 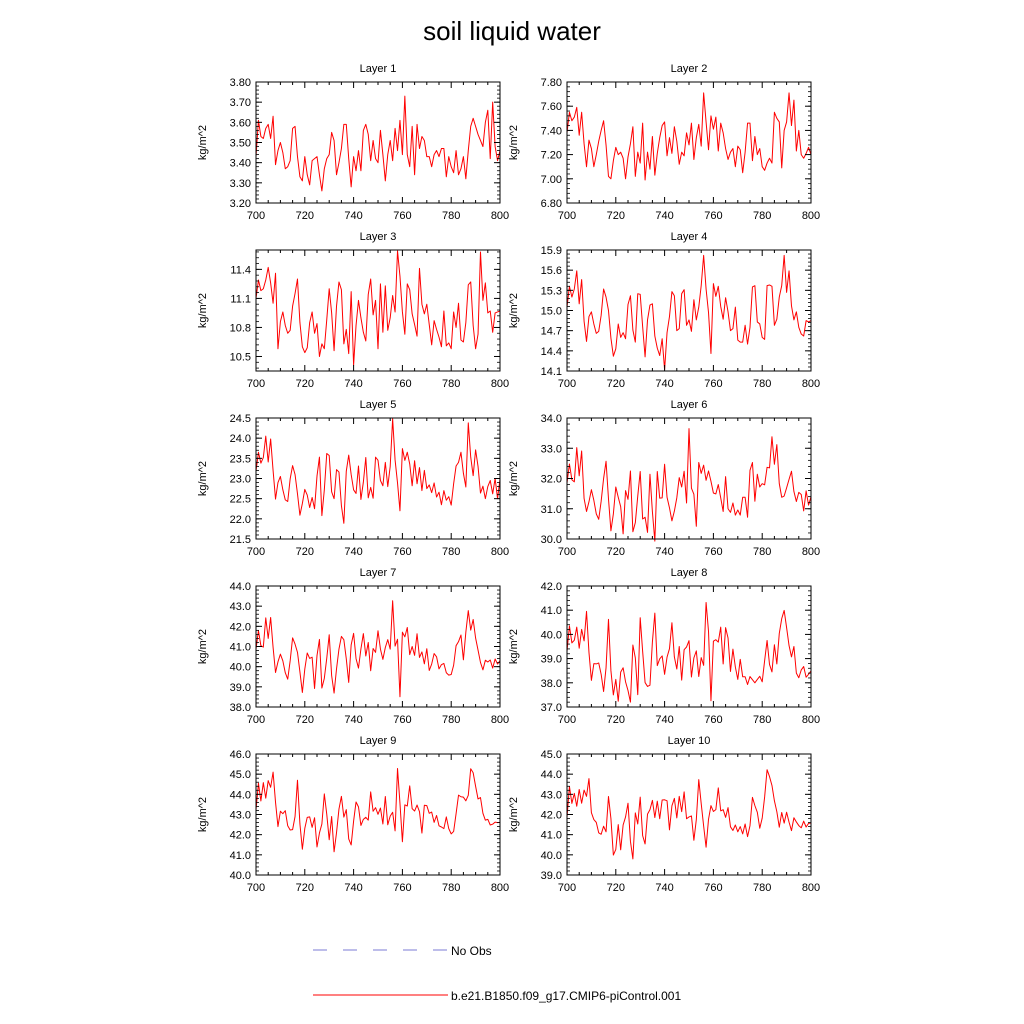 What do you see at coordinates (551, 540) in the screenshot?
I see `y-tick-label: 30.0` at bounding box center [551, 540].